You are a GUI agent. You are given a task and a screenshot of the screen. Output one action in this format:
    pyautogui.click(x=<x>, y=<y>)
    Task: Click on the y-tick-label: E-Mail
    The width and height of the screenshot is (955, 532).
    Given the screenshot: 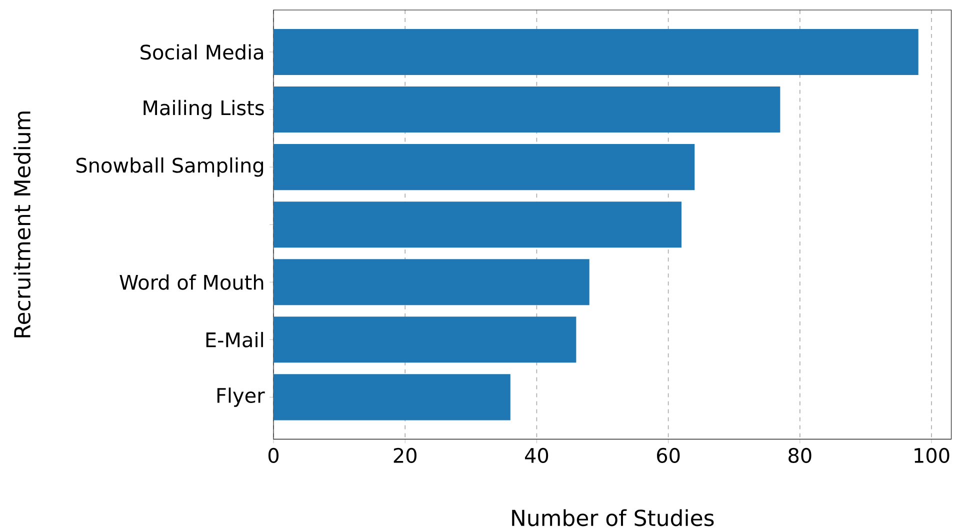 What is the action you would take?
    pyautogui.click(x=234, y=340)
    